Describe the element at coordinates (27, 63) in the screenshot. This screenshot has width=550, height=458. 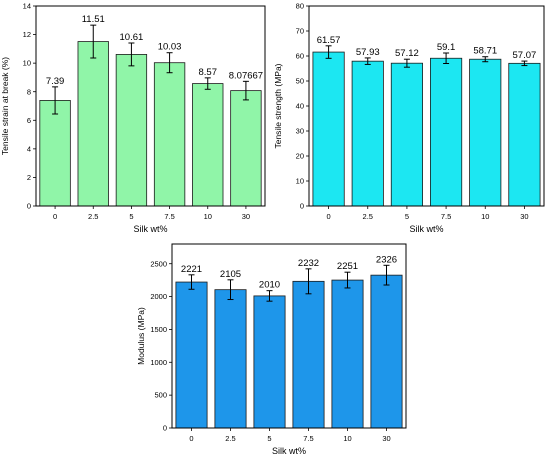
I see `strain-y-tick-label: 10` at that location.